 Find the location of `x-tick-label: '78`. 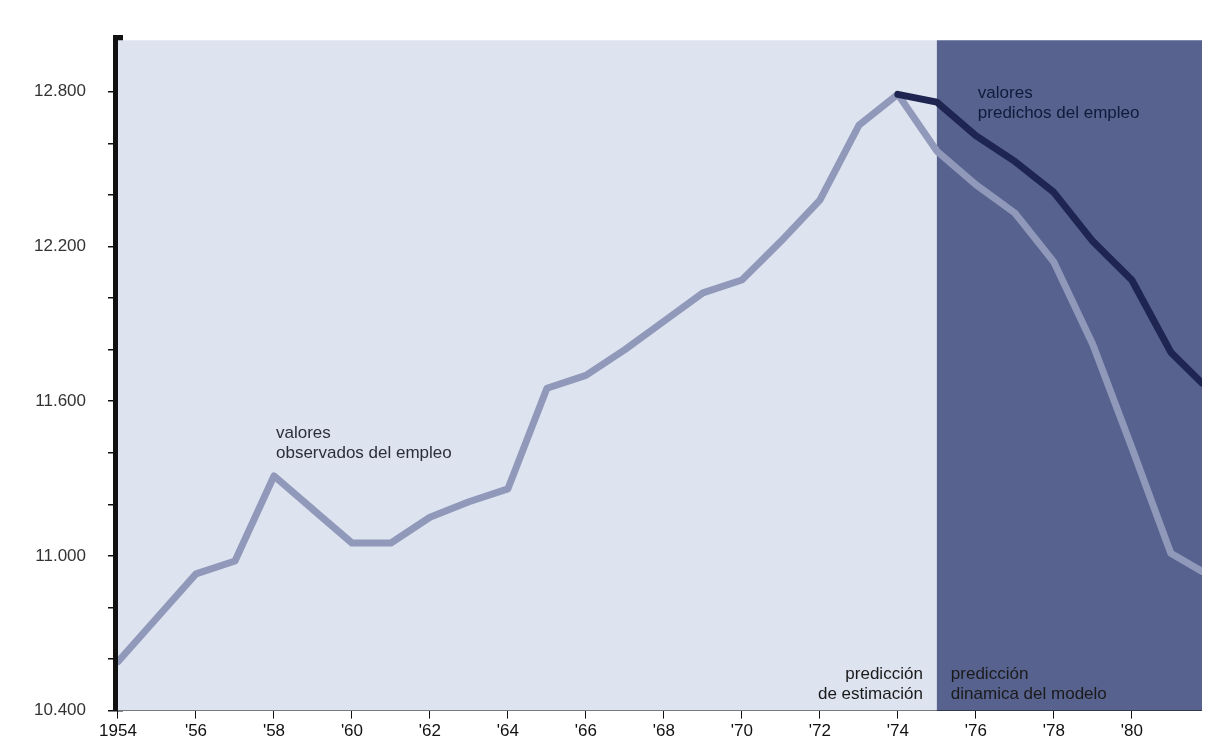

x-tick-label: '78 is located at coordinates (1053, 731).